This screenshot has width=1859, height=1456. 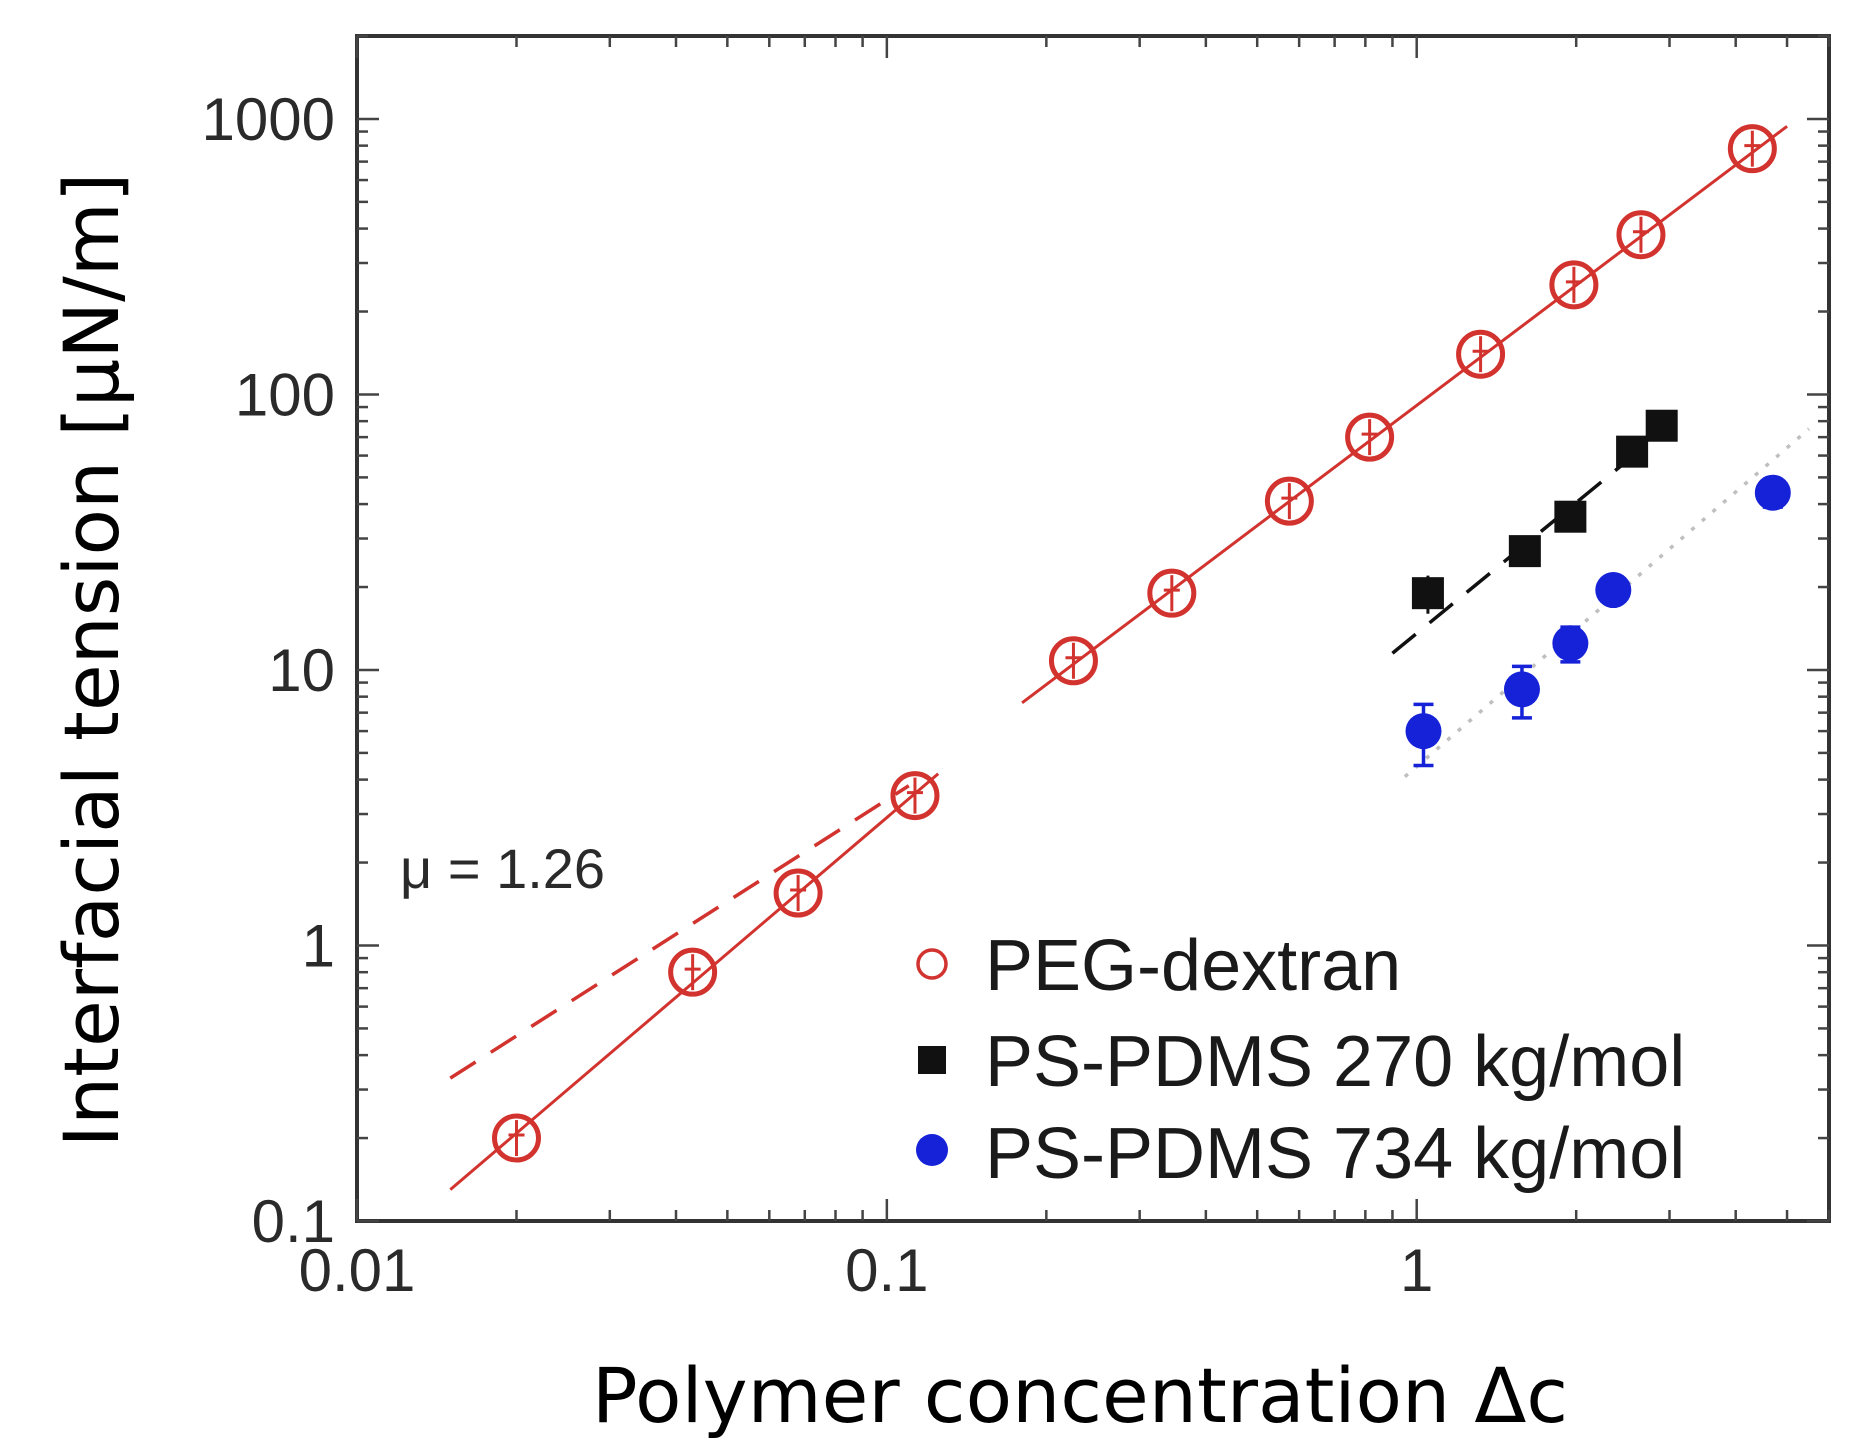 What do you see at coordinates (318, 945) in the screenshot?
I see `y-tick-label: 1` at bounding box center [318, 945].